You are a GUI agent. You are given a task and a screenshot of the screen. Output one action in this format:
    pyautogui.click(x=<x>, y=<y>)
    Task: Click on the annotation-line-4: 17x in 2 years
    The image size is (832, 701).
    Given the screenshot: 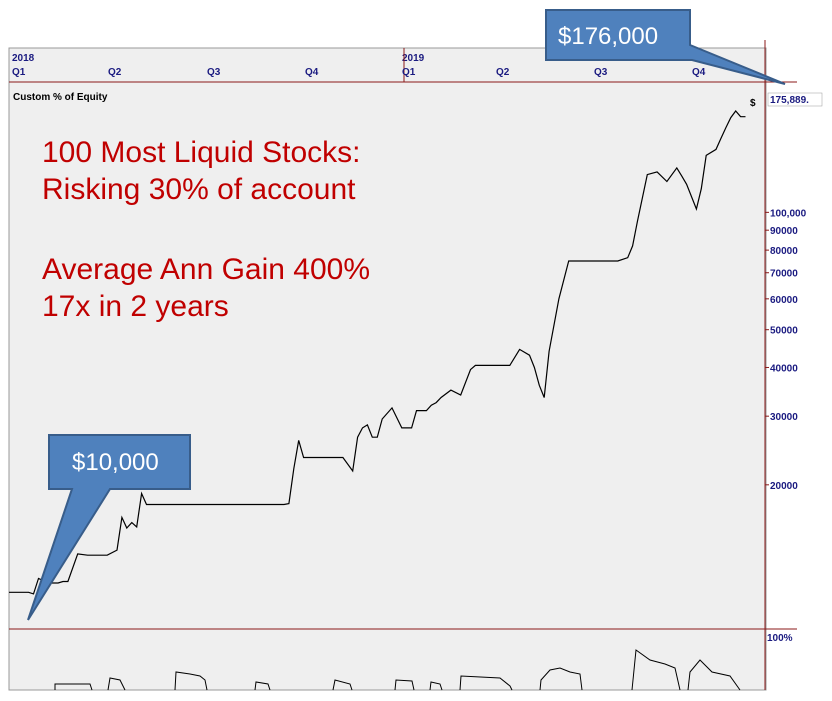 What is the action you would take?
    pyautogui.click(x=135, y=306)
    